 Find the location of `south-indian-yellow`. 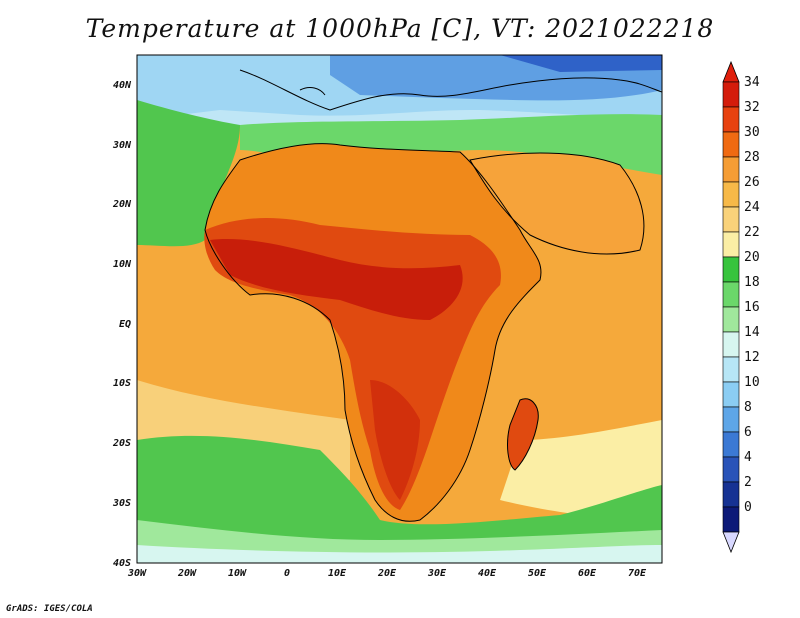

south-indian-yellow is located at coordinates (581, 470).